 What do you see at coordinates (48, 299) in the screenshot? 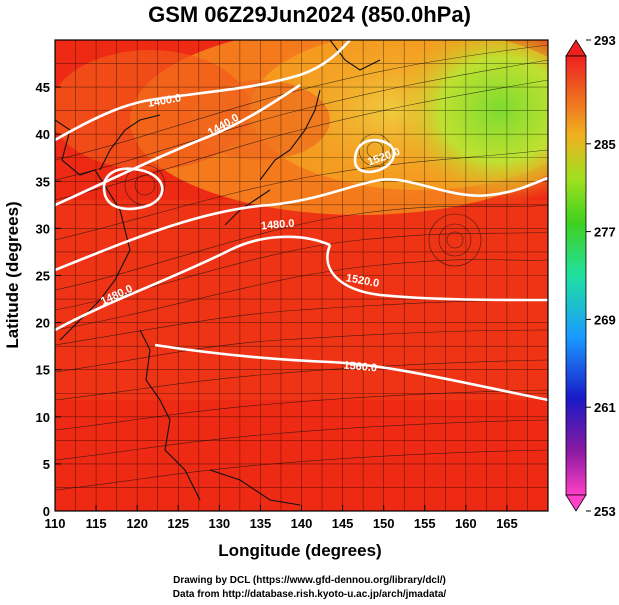
I see `y-axis: 0 5 10 15 20 25 30 35 40 45` at bounding box center [48, 299].